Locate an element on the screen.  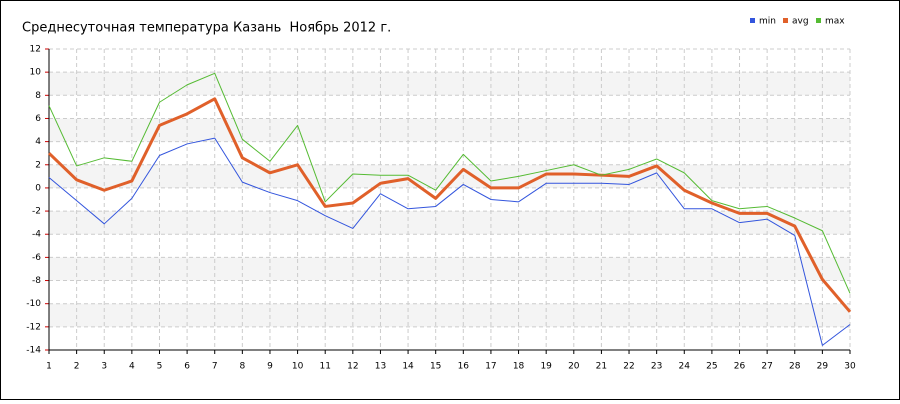
x-tick-label: 10 is located at coordinates (298, 367).